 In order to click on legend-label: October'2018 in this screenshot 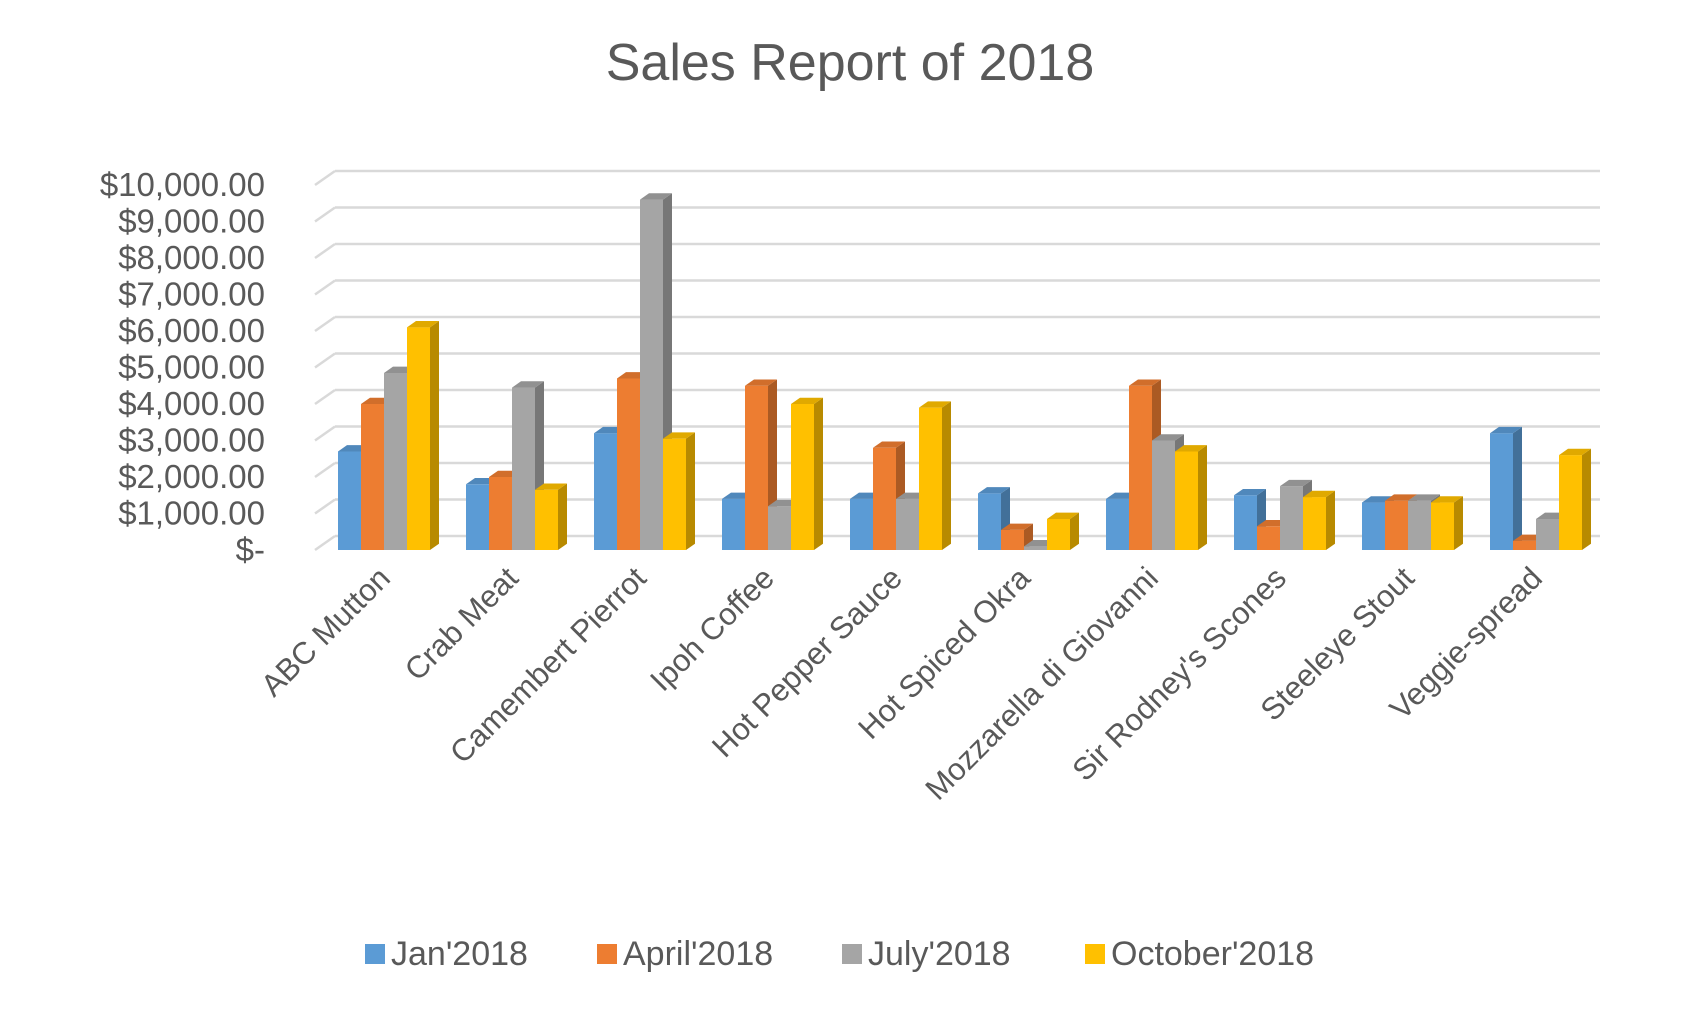, I will do `click(1212, 954)`.